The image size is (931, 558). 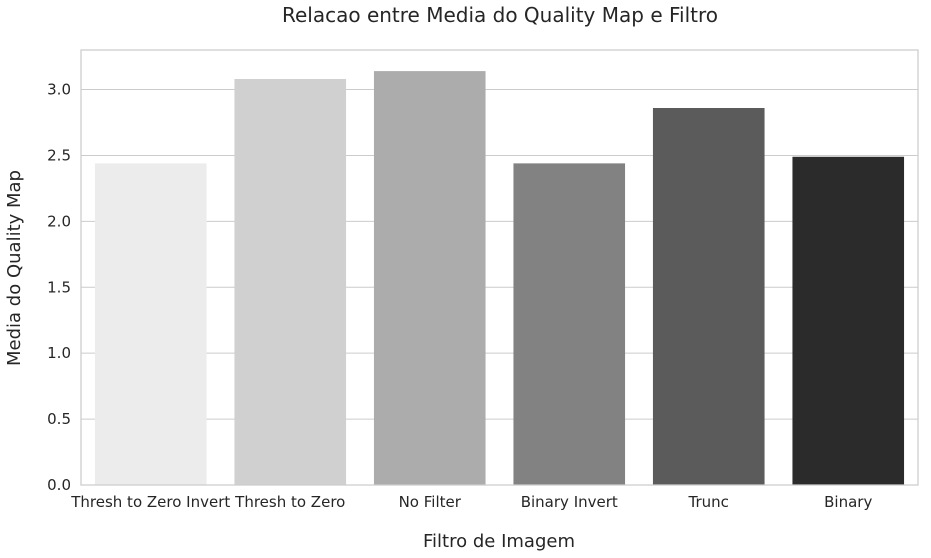 What do you see at coordinates (430, 502) in the screenshot?
I see `x-tick-label: No Filter` at bounding box center [430, 502].